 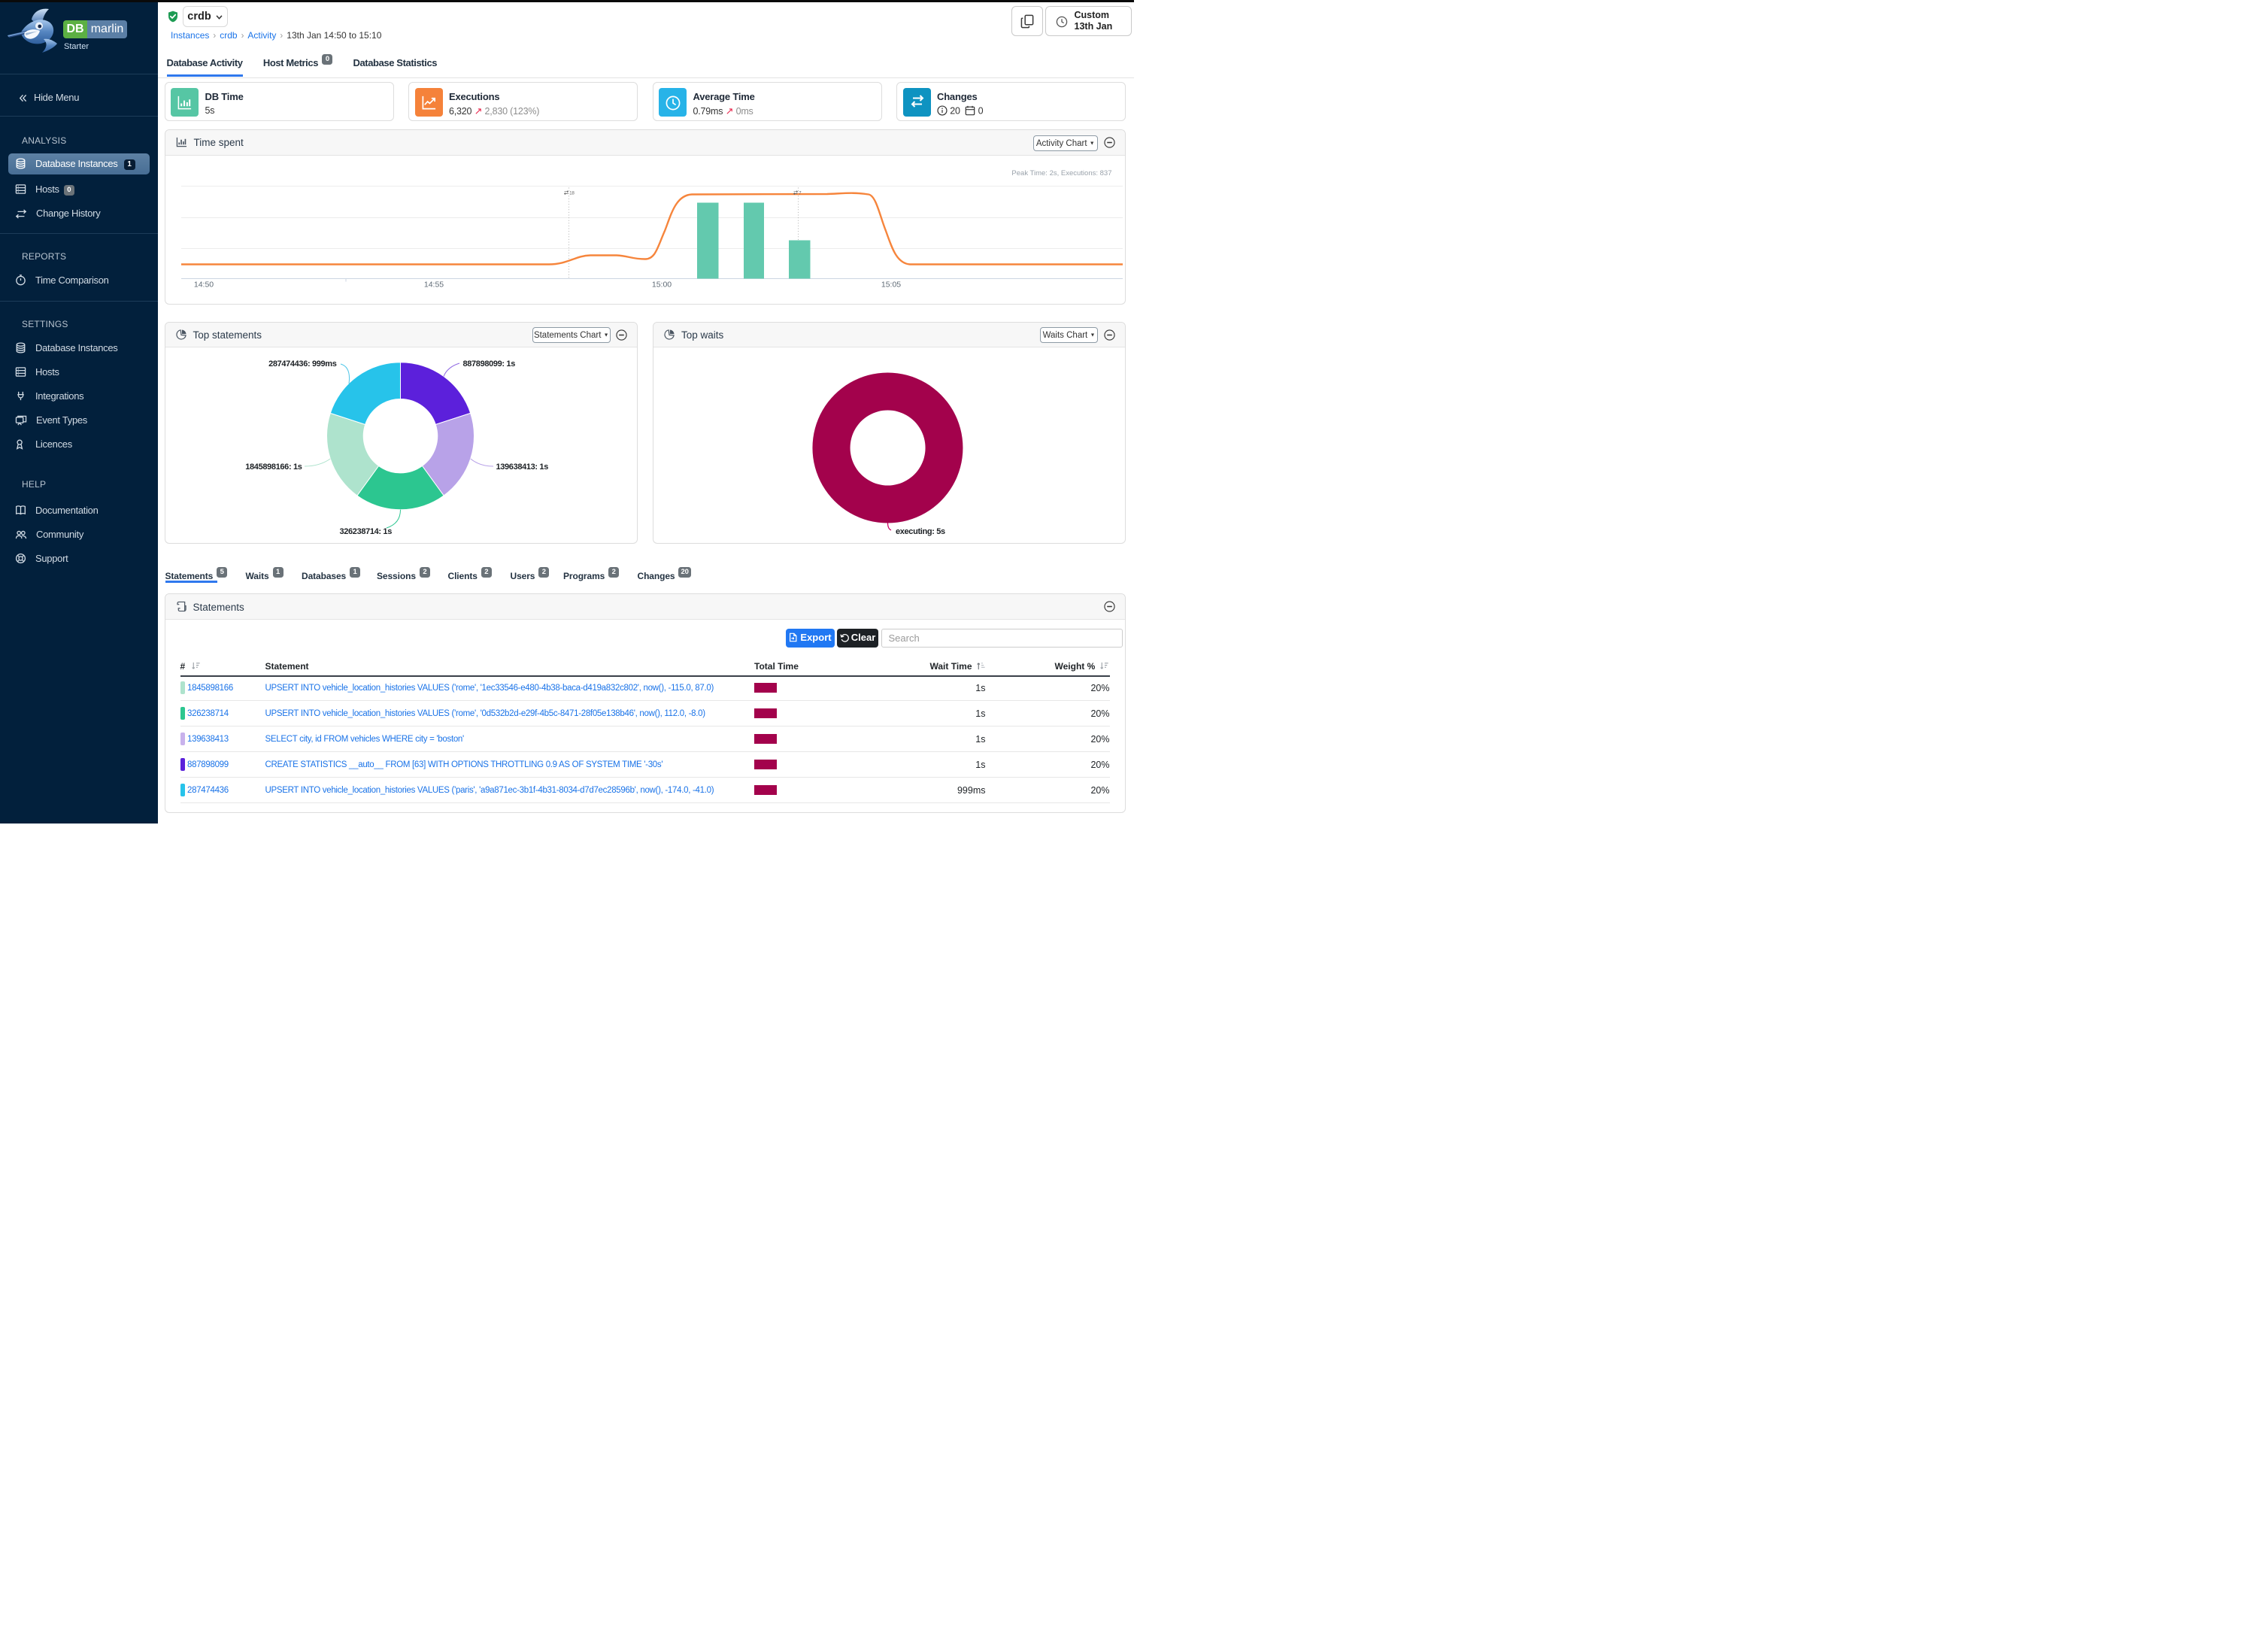 I want to click on svg-text: 287474436: 999ms, so click(x=302, y=364).